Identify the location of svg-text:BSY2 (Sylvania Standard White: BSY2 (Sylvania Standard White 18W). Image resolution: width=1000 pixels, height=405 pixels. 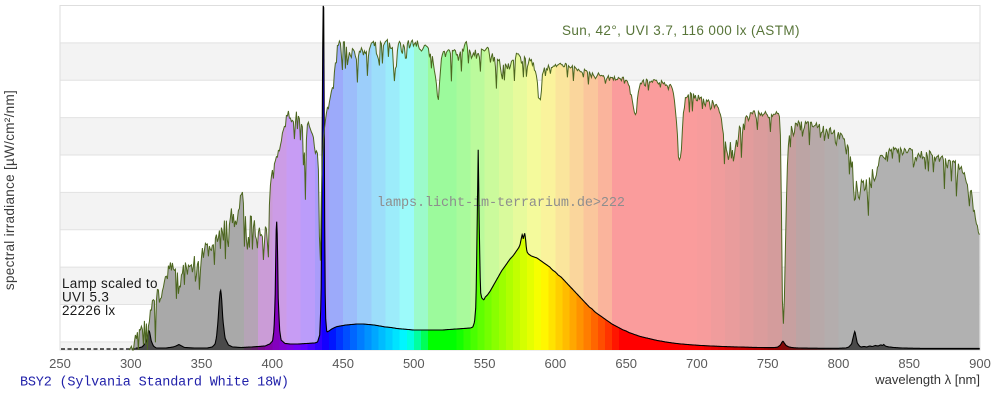
(154, 383).